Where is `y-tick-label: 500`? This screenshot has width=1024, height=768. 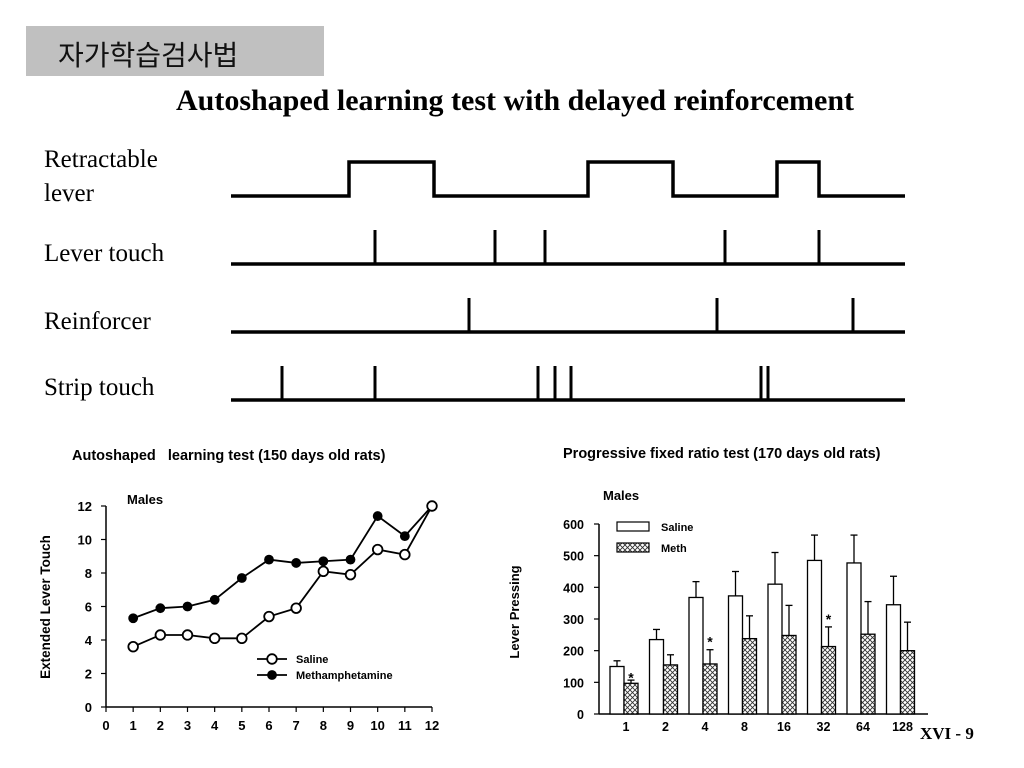
y-tick-label: 500 is located at coordinates (573, 557).